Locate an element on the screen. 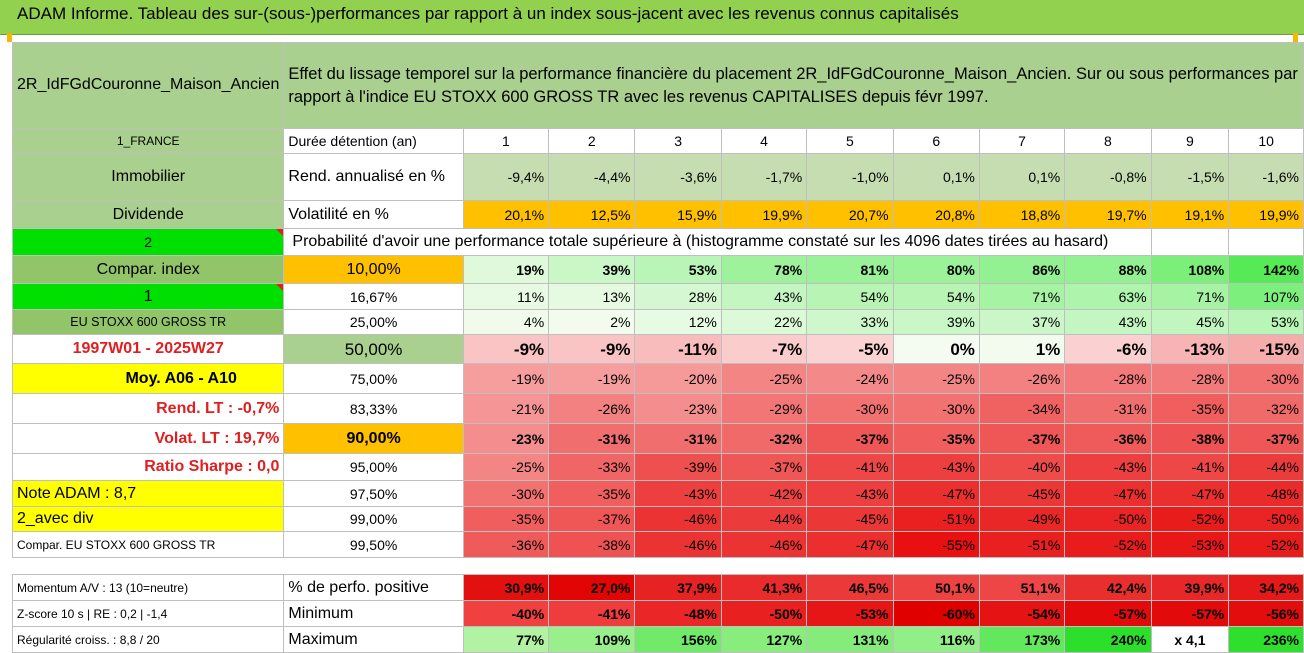 This screenshot has width=1304, height=653. prob-cell: 71% is located at coordinates (1022, 296).